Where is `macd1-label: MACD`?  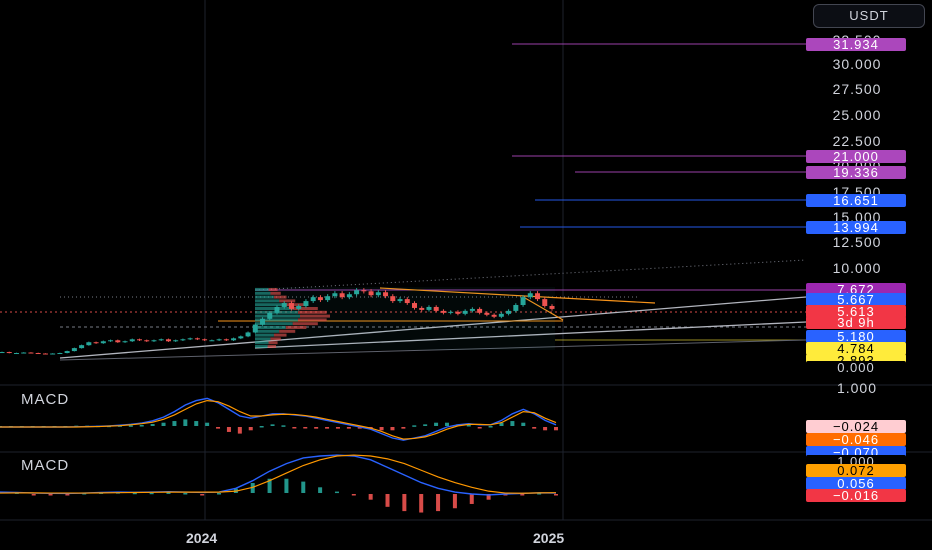
macd1-label: MACD is located at coordinates (45, 399).